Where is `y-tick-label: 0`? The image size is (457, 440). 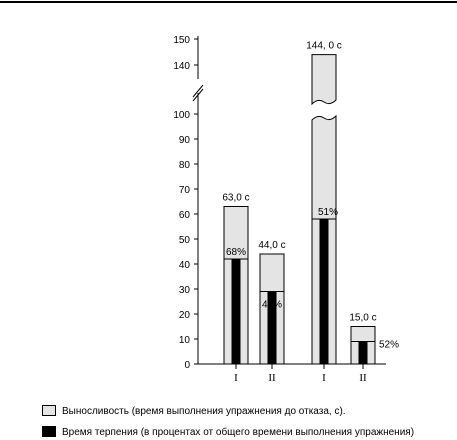
y-tick-label: 0 is located at coordinates (187, 365).